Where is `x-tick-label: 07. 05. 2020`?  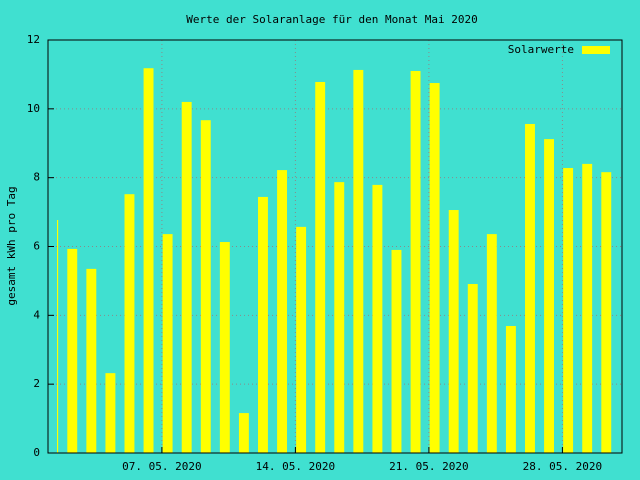
x-tick-label: 07. 05. 2020 is located at coordinates (161, 466).